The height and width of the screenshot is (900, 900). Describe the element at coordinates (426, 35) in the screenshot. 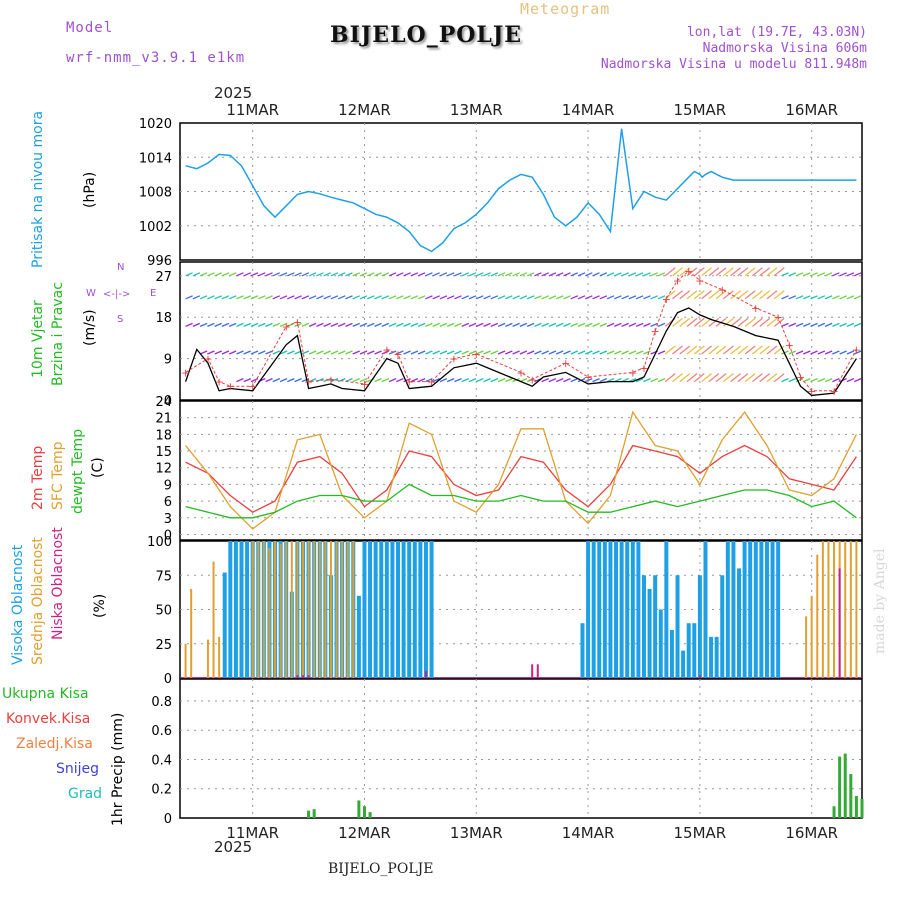

I see `station-title: BIJELO_POLJE` at that location.